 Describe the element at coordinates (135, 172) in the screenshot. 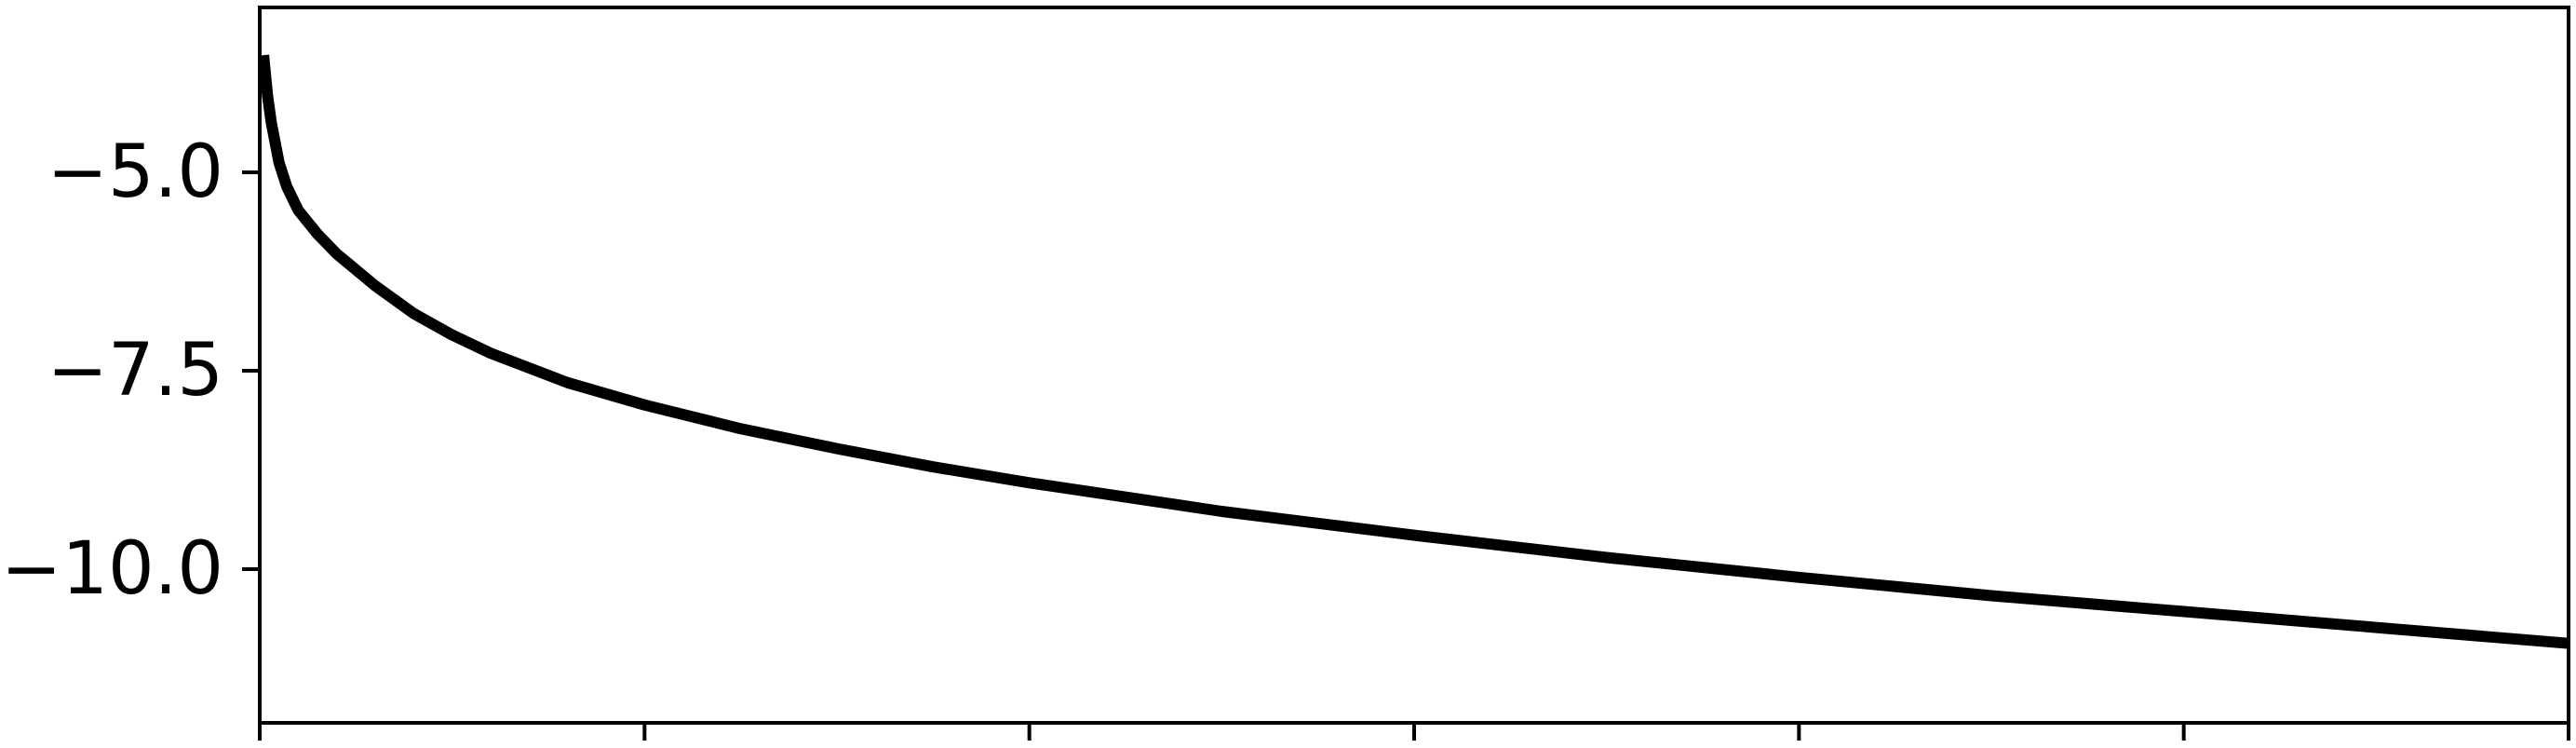

I see `y-tick-label: −5.0` at that location.